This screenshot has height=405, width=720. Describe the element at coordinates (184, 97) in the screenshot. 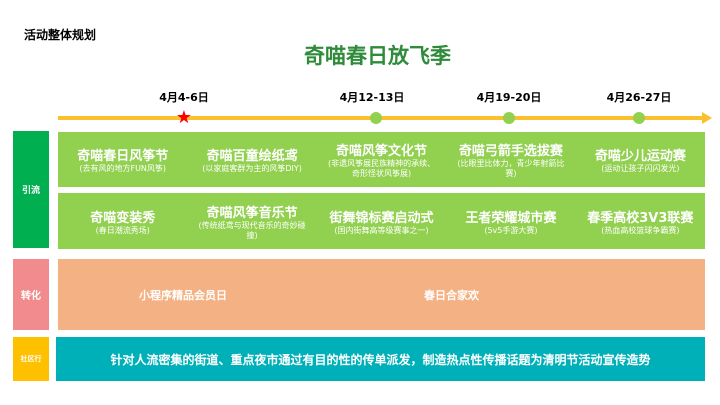

I see `timeline-date: 4月4-6日` at that location.